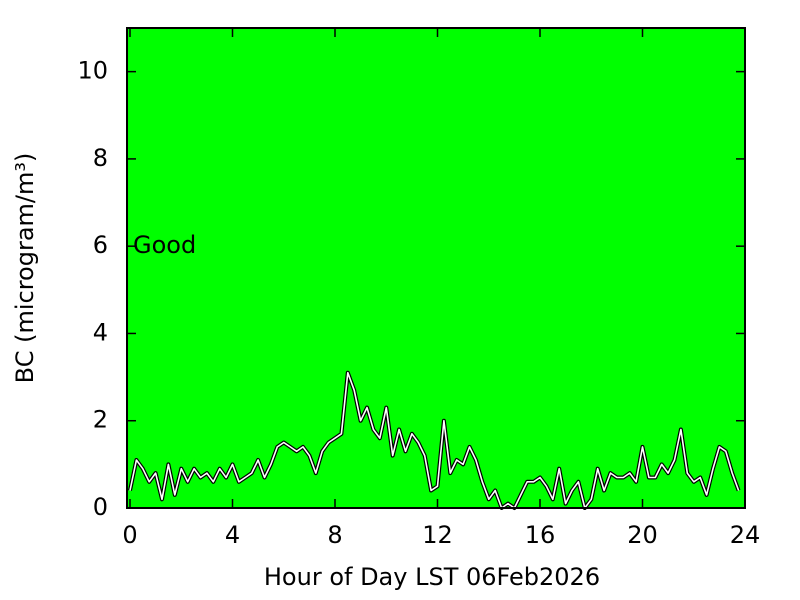 This screenshot has height=600, width=800. Describe the element at coordinates (100, 158) in the screenshot. I see `y-tick-label: 8` at that location.